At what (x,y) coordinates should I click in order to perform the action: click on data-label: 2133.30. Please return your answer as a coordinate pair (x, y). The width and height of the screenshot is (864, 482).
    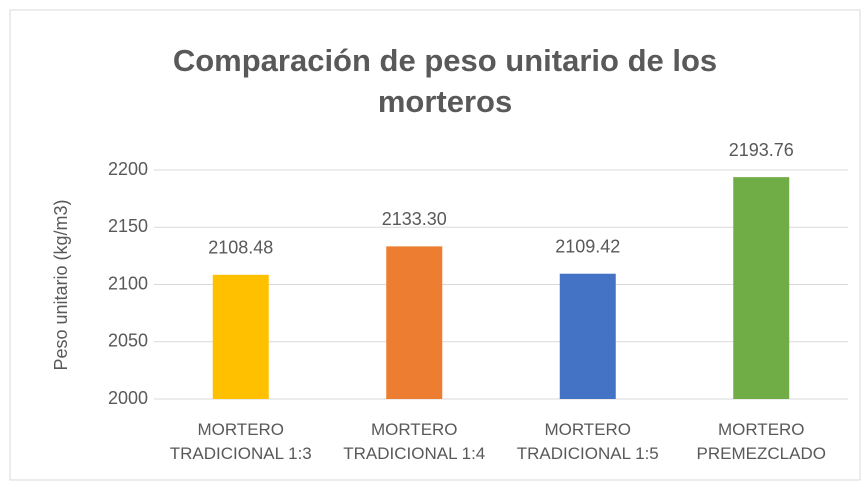
    Looking at the image, I should click on (414, 219).